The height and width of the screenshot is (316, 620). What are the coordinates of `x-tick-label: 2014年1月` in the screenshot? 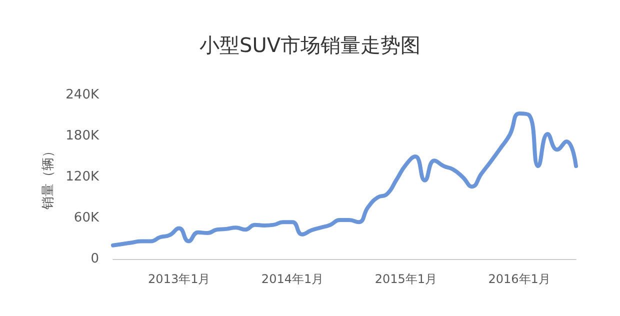 It's located at (292, 279).